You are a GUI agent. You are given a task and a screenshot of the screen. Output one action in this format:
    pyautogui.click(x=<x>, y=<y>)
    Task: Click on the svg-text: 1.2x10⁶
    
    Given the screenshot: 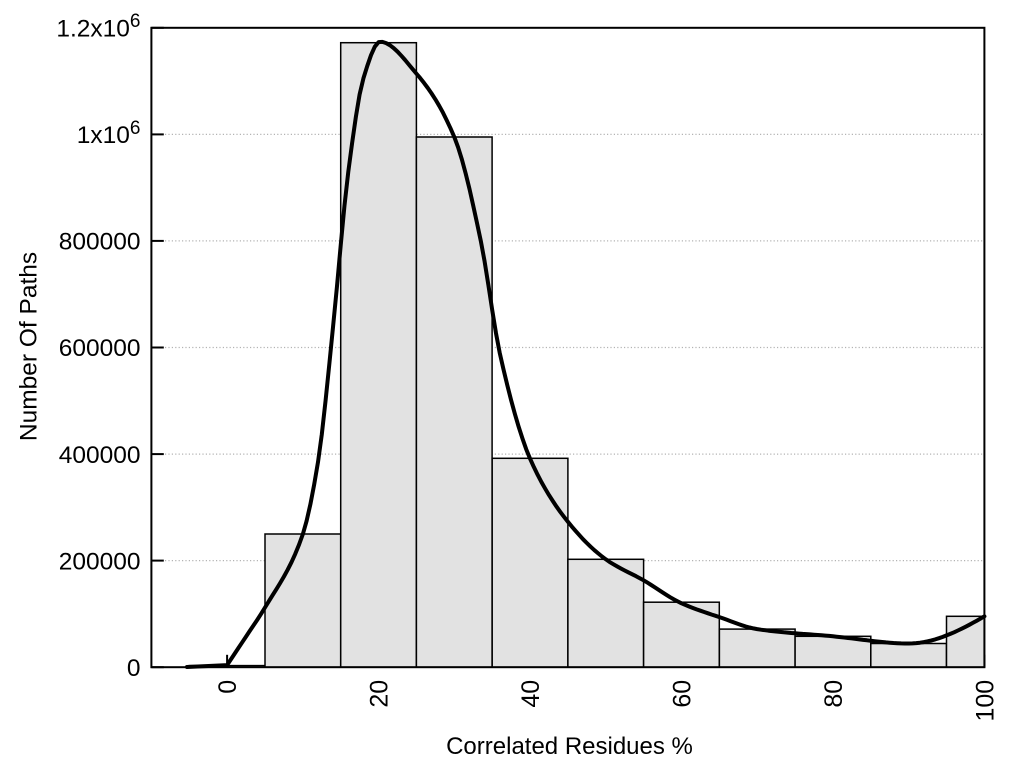 What is the action you would take?
    pyautogui.click(x=98, y=26)
    